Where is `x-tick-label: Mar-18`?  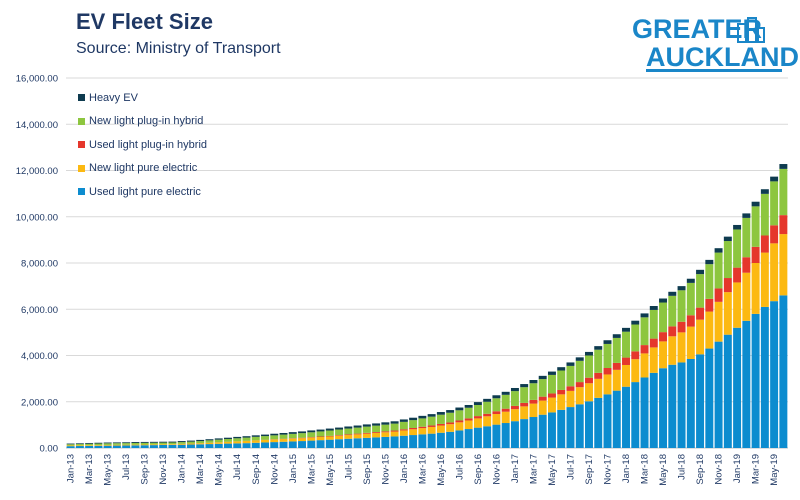
x-tick-label: Mar-18 is located at coordinates (645, 469).